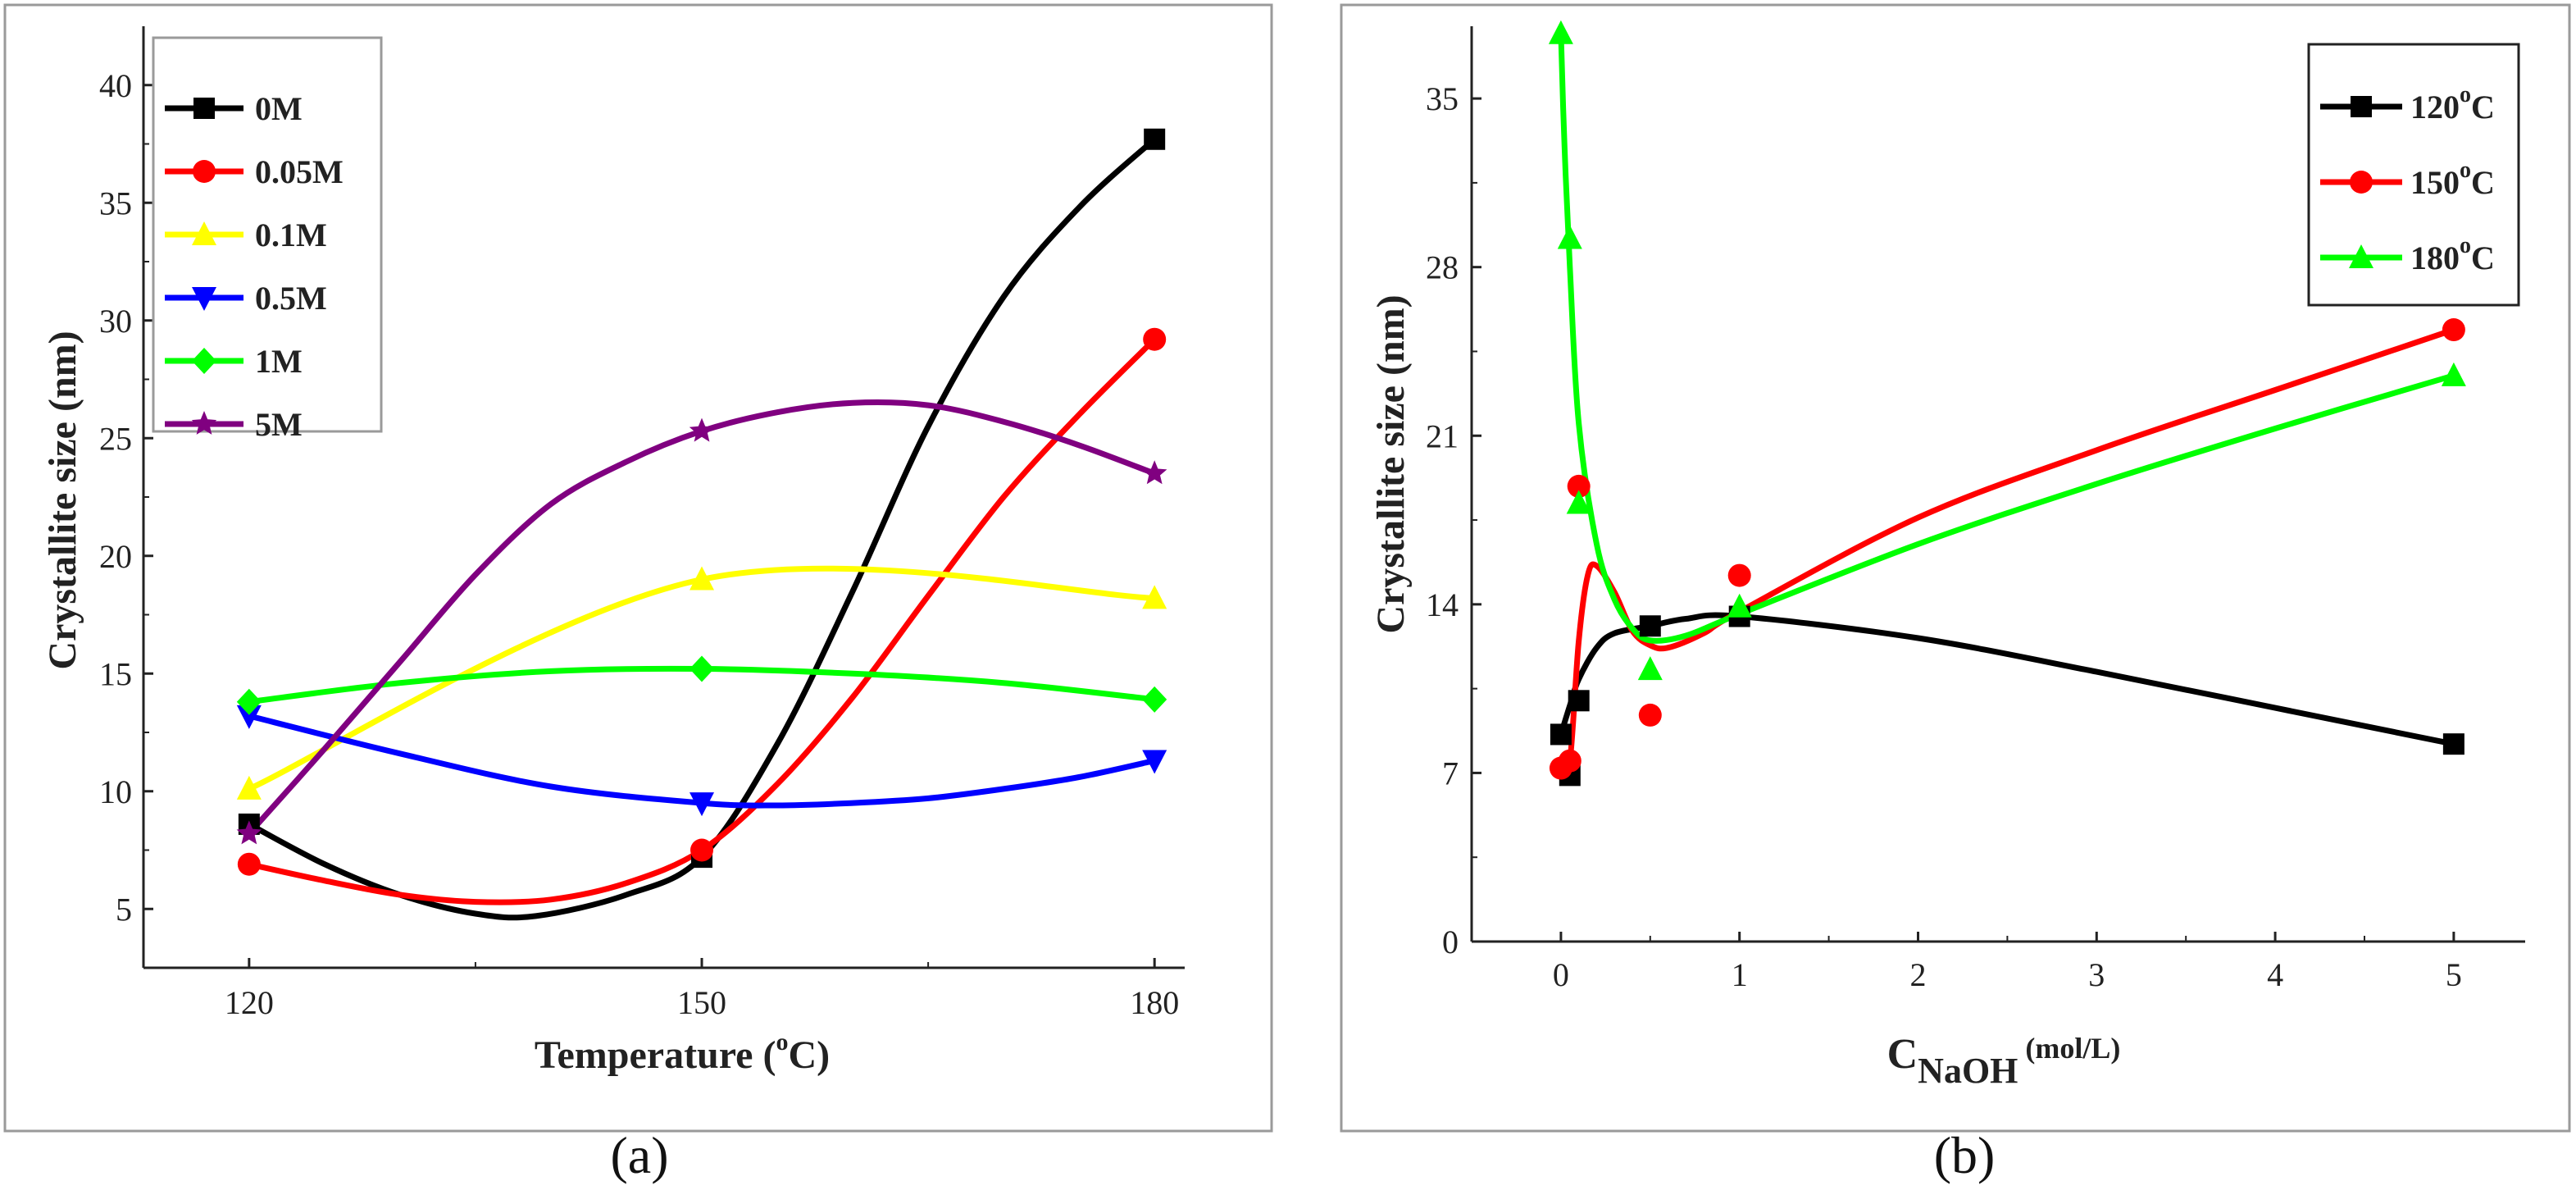 Image resolution: width=2576 pixels, height=1204 pixels. What do you see at coordinates (115, 203) in the screenshot?
I see `chart-a-y-tick-label: 35` at bounding box center [115, 203].